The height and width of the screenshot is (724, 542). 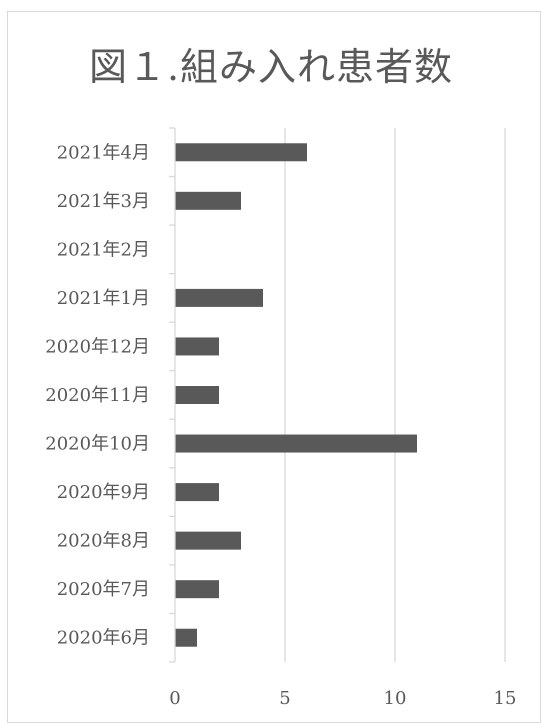 I want to click on value-tick-label: 10, so click(x=395, y=698).